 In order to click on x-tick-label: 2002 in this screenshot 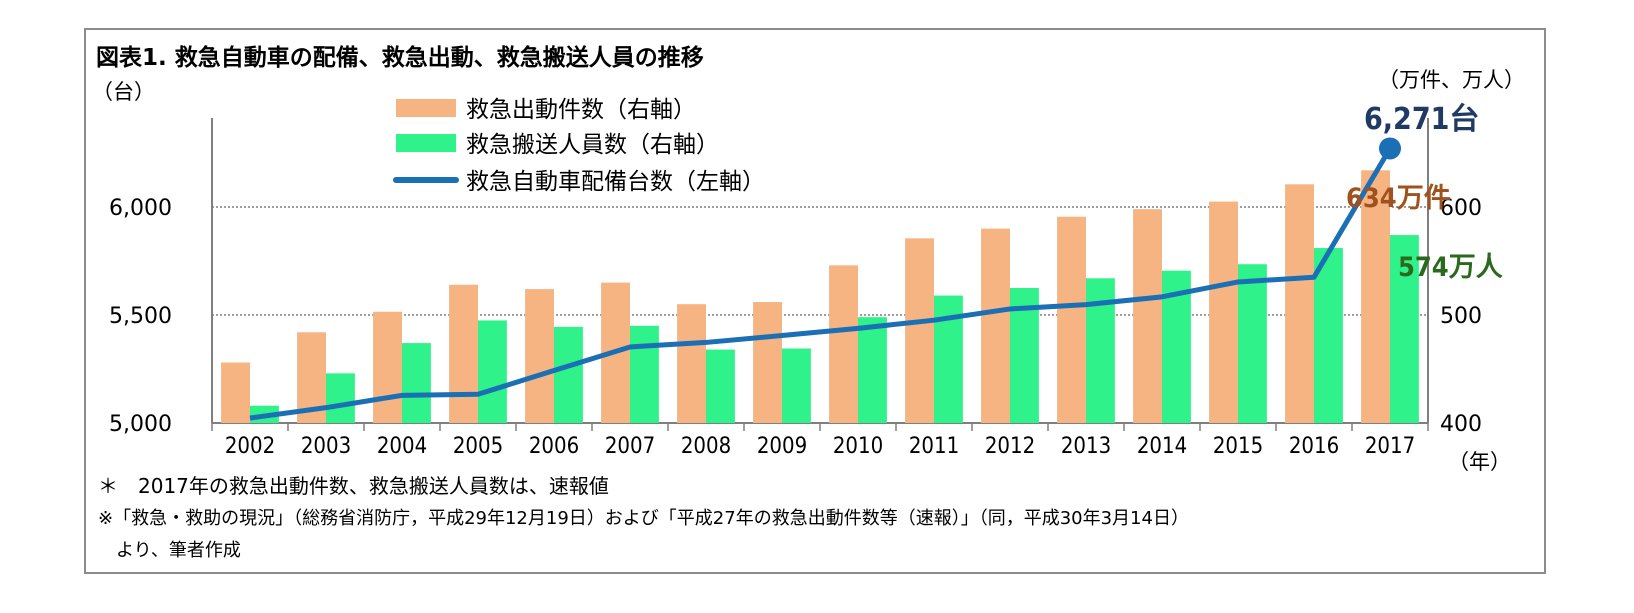, I will do `click(250, 446)`.